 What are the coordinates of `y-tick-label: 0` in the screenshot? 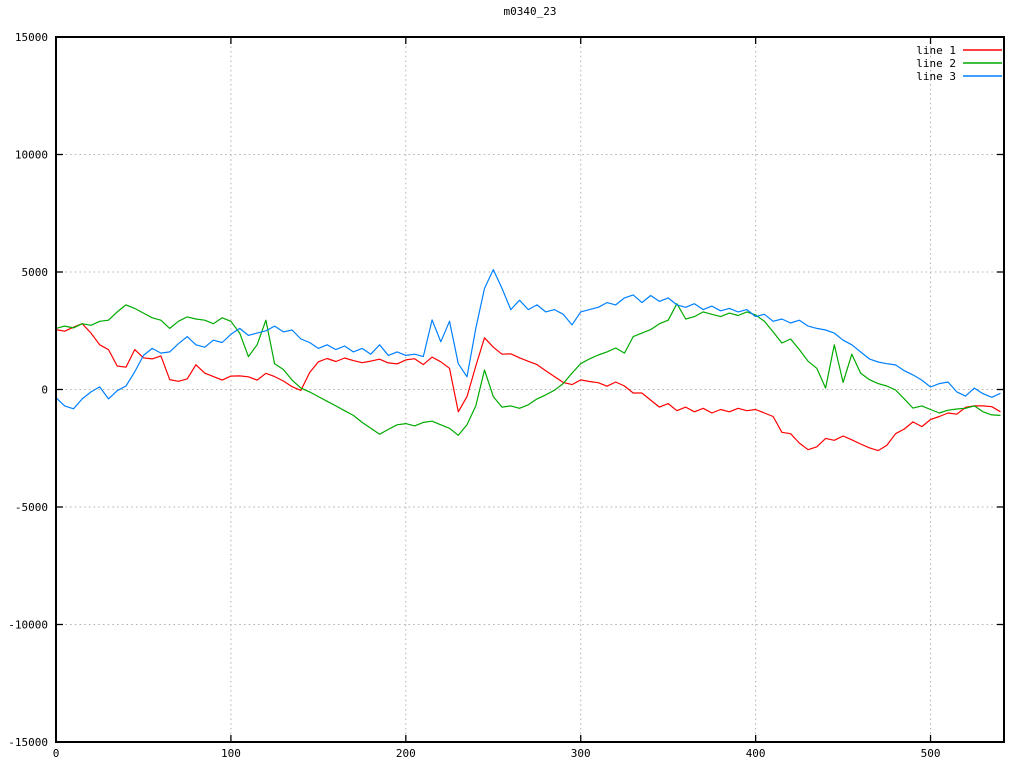 It's located at (44, 390).